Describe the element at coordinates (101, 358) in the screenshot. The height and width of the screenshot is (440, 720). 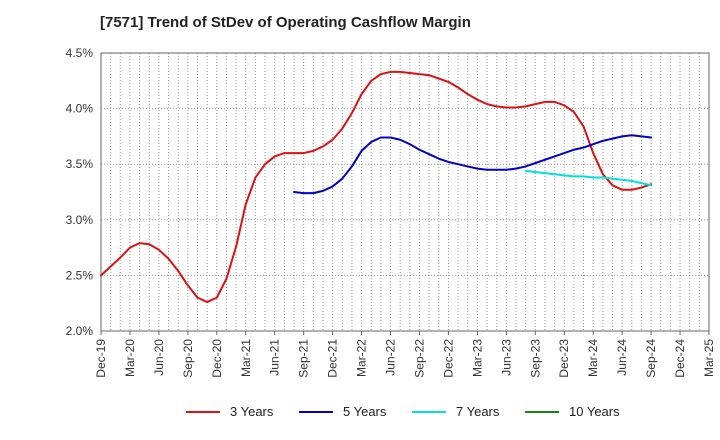
I see `x-tick-label: Dec-19` at that location.